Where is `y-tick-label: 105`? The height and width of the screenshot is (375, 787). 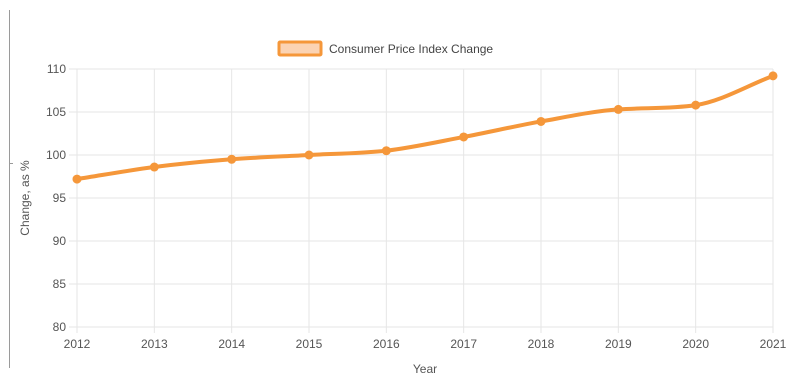
y-tick-label: 105 is located at coordinates (56, 112).